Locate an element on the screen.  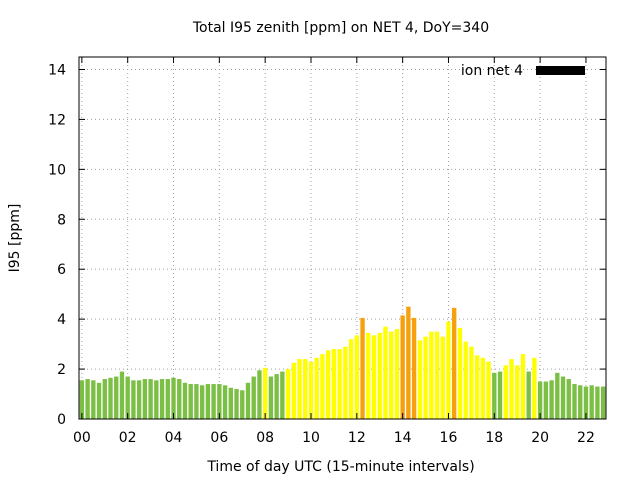
x-tick-label: 18 is located at coordinates (494, 438).